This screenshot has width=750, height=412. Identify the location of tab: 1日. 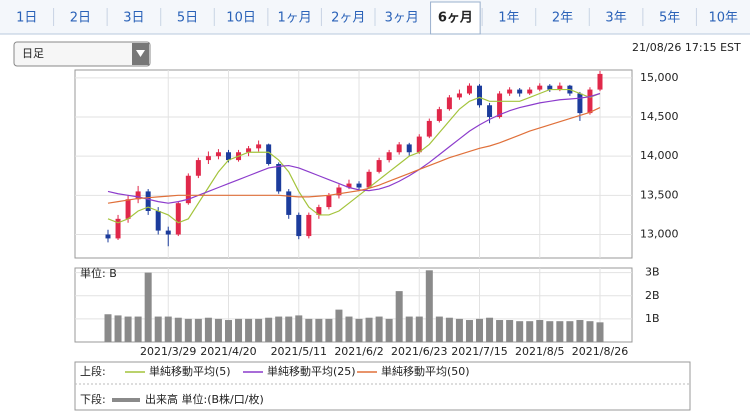
(26, 18).